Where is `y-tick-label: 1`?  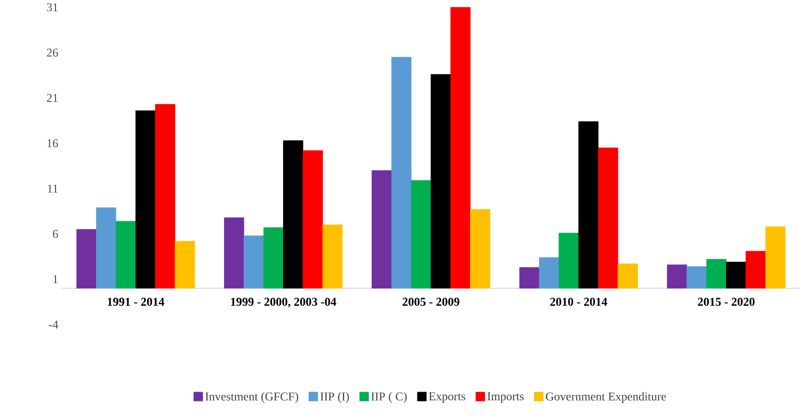
y-tick-label: 1 is located at coordinates (55, 279).